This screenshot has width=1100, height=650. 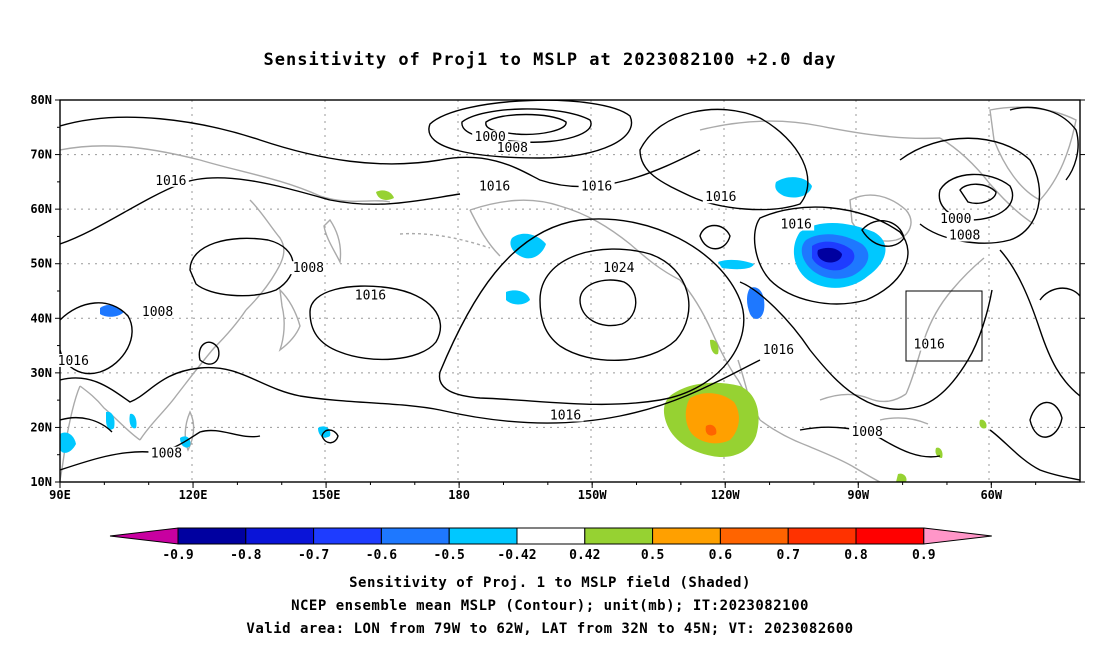 What do you see at coordinates (858, 495) in the screenshot?
I see `lon-tick-label: 90W` at bounding box center [858, 495].